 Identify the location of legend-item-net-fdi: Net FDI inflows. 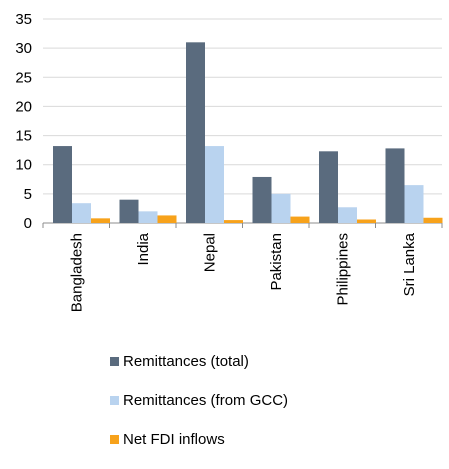
(199, 439).